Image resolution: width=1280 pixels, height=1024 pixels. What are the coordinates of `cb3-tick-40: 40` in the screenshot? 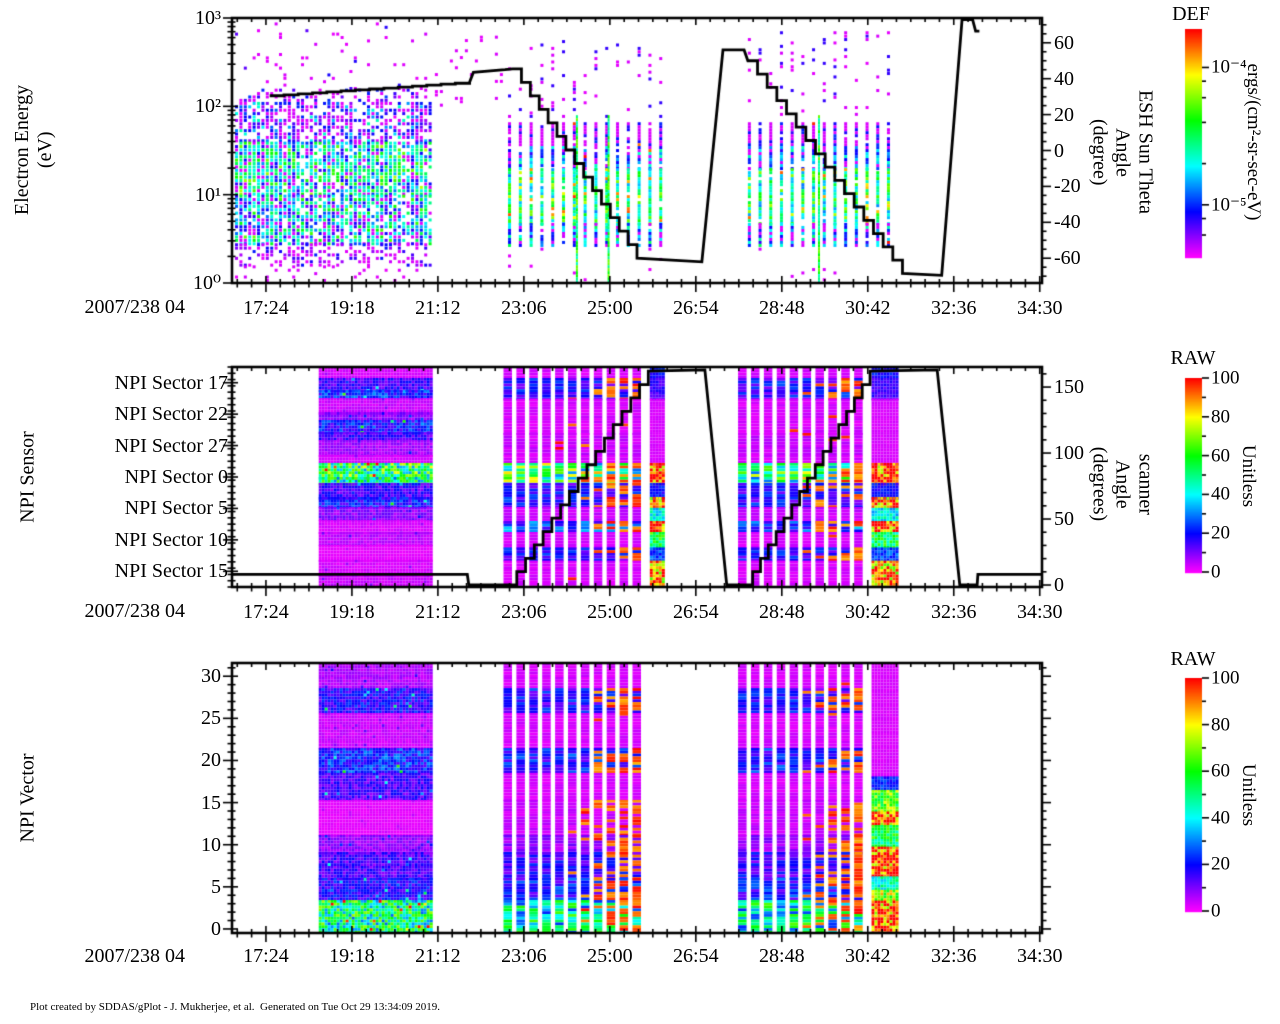 It's located at (1220, 818).